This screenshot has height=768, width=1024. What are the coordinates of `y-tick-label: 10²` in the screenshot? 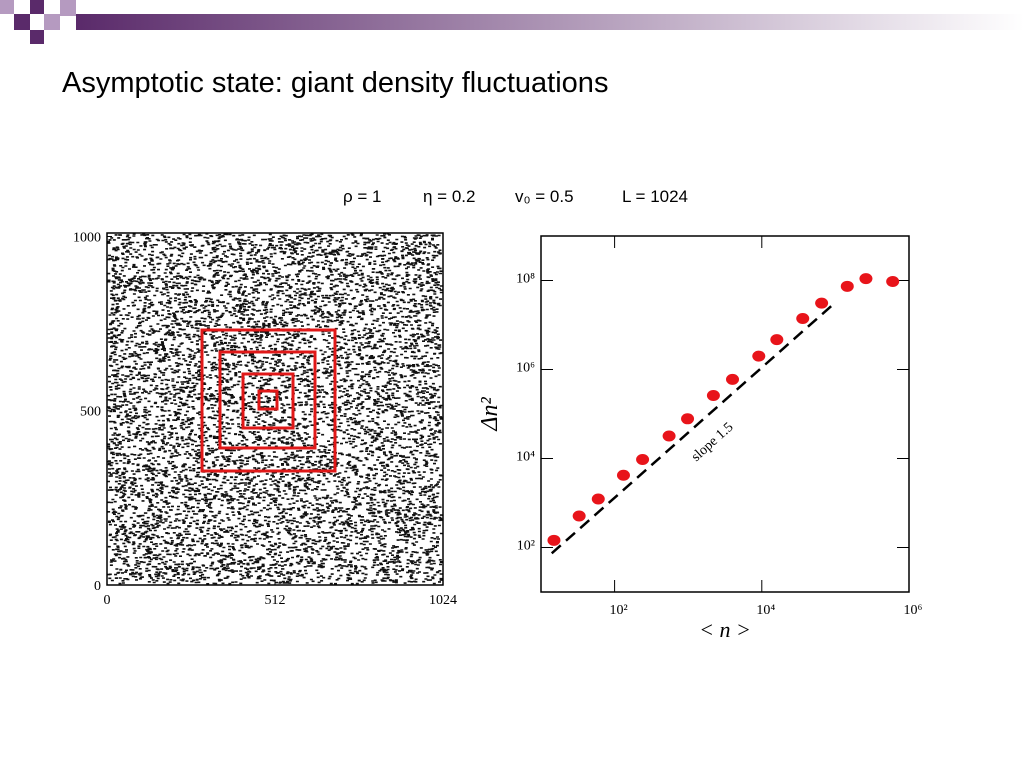 It's located at (526, 546).